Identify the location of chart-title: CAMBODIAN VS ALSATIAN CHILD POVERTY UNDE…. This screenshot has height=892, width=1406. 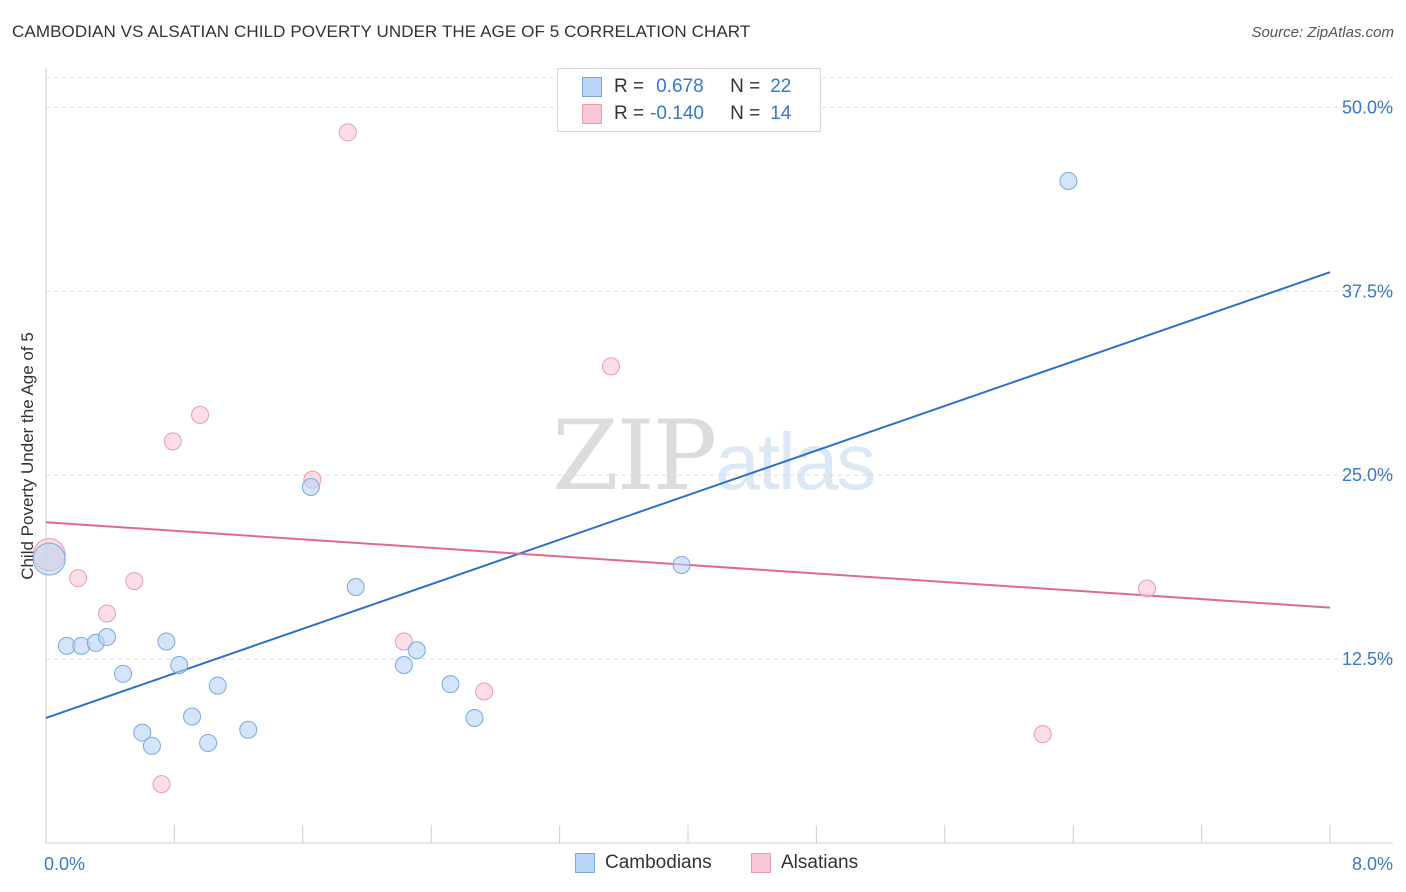
(381, 31).